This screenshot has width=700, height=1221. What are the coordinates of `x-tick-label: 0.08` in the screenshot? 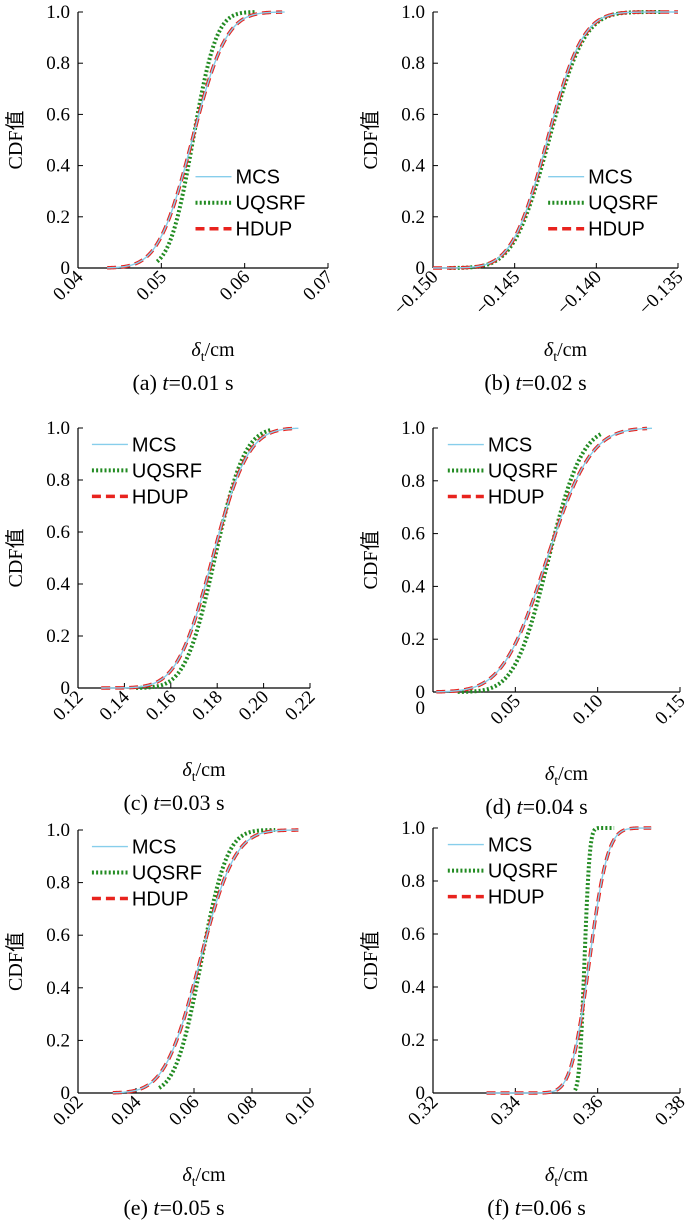 It's located at (242, 1111).